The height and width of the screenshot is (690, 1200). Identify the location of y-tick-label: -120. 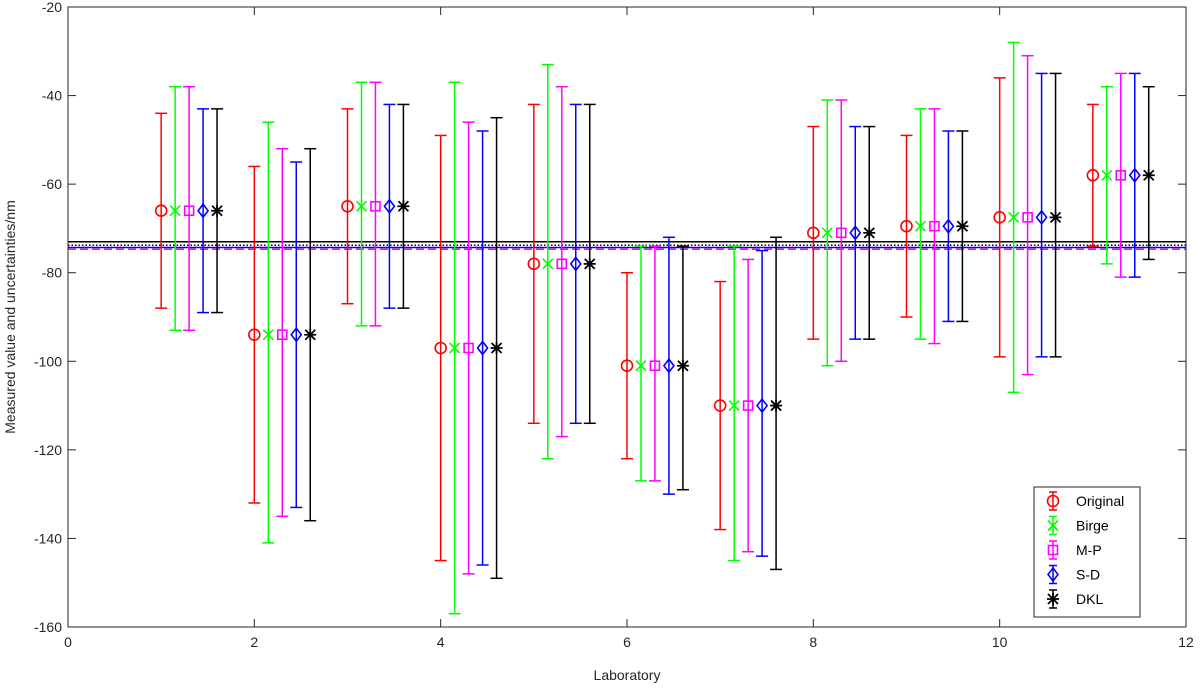
(48, 450).